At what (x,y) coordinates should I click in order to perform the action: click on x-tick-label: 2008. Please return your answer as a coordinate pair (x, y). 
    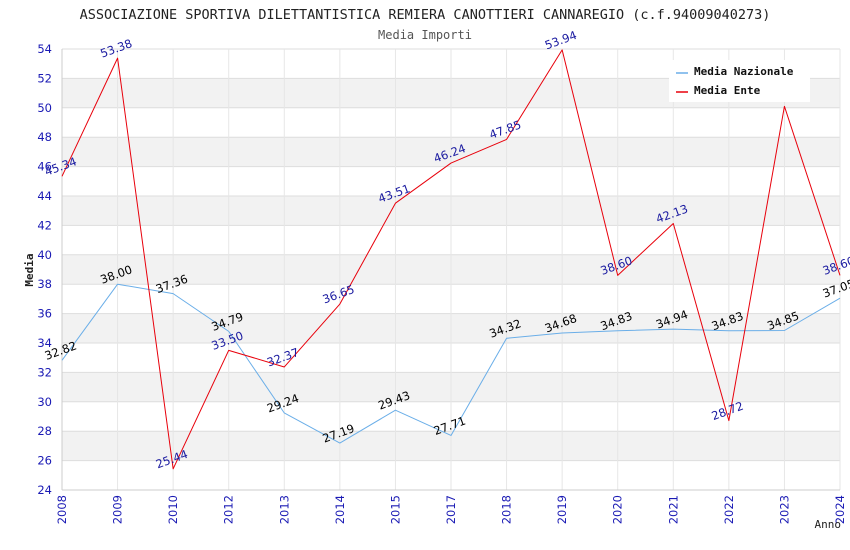
    Looking at the image, I should click on (62, 509).